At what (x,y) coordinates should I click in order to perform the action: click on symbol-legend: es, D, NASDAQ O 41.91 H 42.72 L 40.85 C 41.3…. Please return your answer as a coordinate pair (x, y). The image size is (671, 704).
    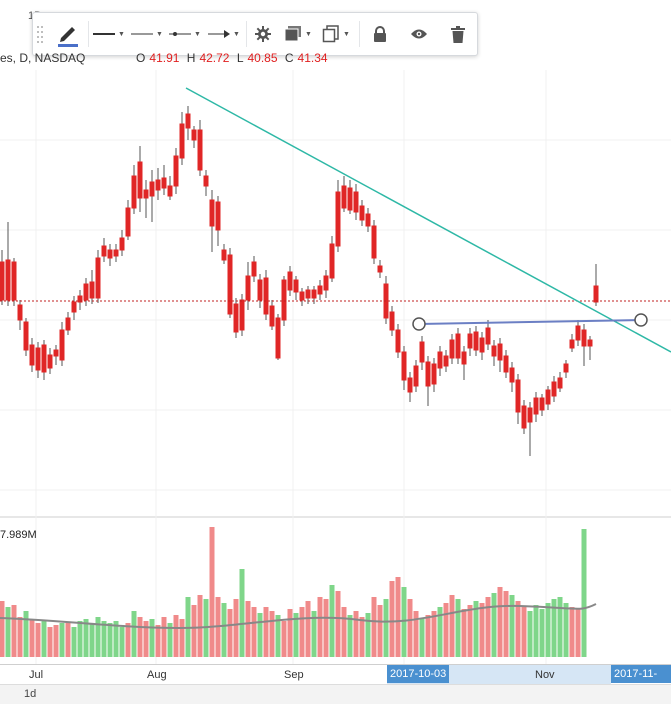
    Looking at the image, I should click on (166, 58).